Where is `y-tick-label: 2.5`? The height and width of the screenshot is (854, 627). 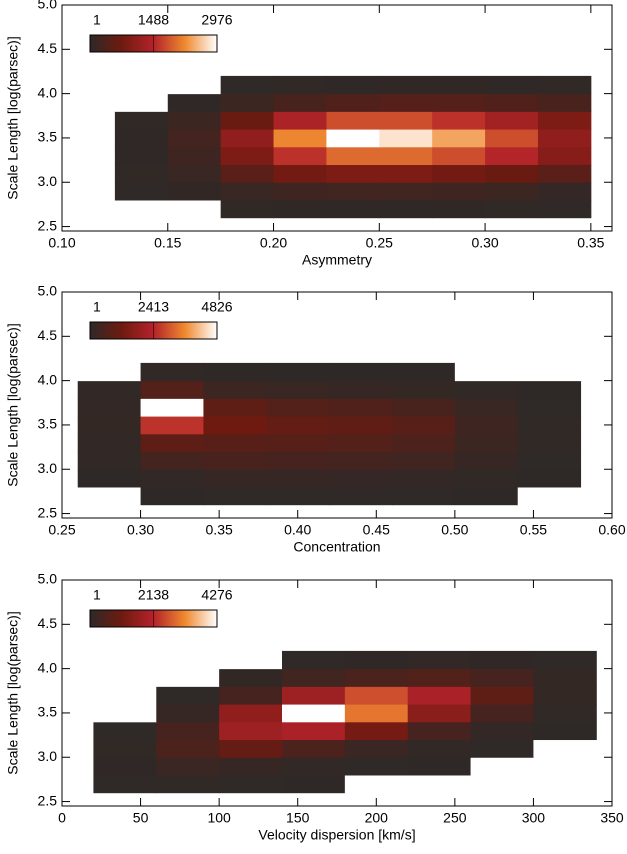
y-tick-label: 2.5 is located at coordinates (48, 225).